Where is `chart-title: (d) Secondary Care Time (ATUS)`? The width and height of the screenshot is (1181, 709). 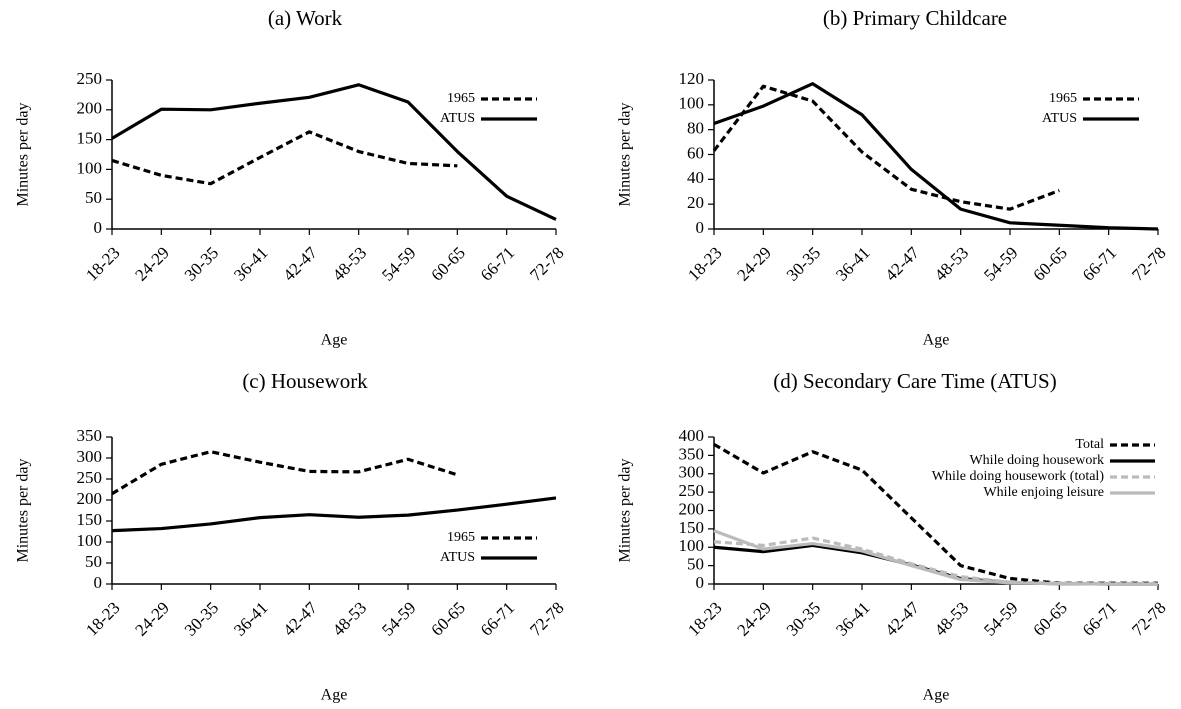 chart-title: (d) Secondary Care Time (ATUS) is located at coordinates (914, 381).